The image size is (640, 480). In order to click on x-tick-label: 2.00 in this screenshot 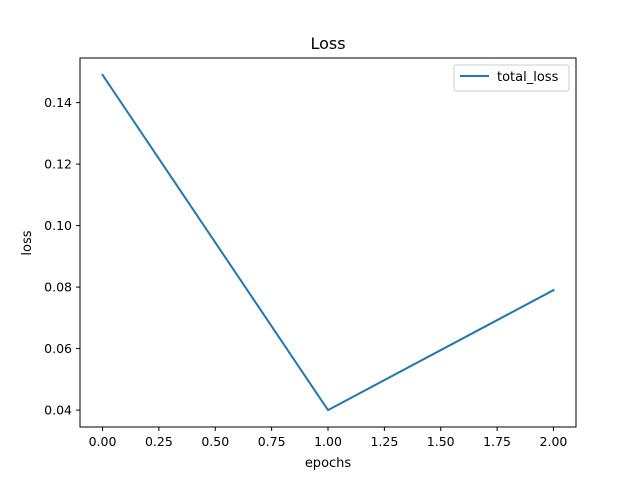, I will do `click(554, 441)`.